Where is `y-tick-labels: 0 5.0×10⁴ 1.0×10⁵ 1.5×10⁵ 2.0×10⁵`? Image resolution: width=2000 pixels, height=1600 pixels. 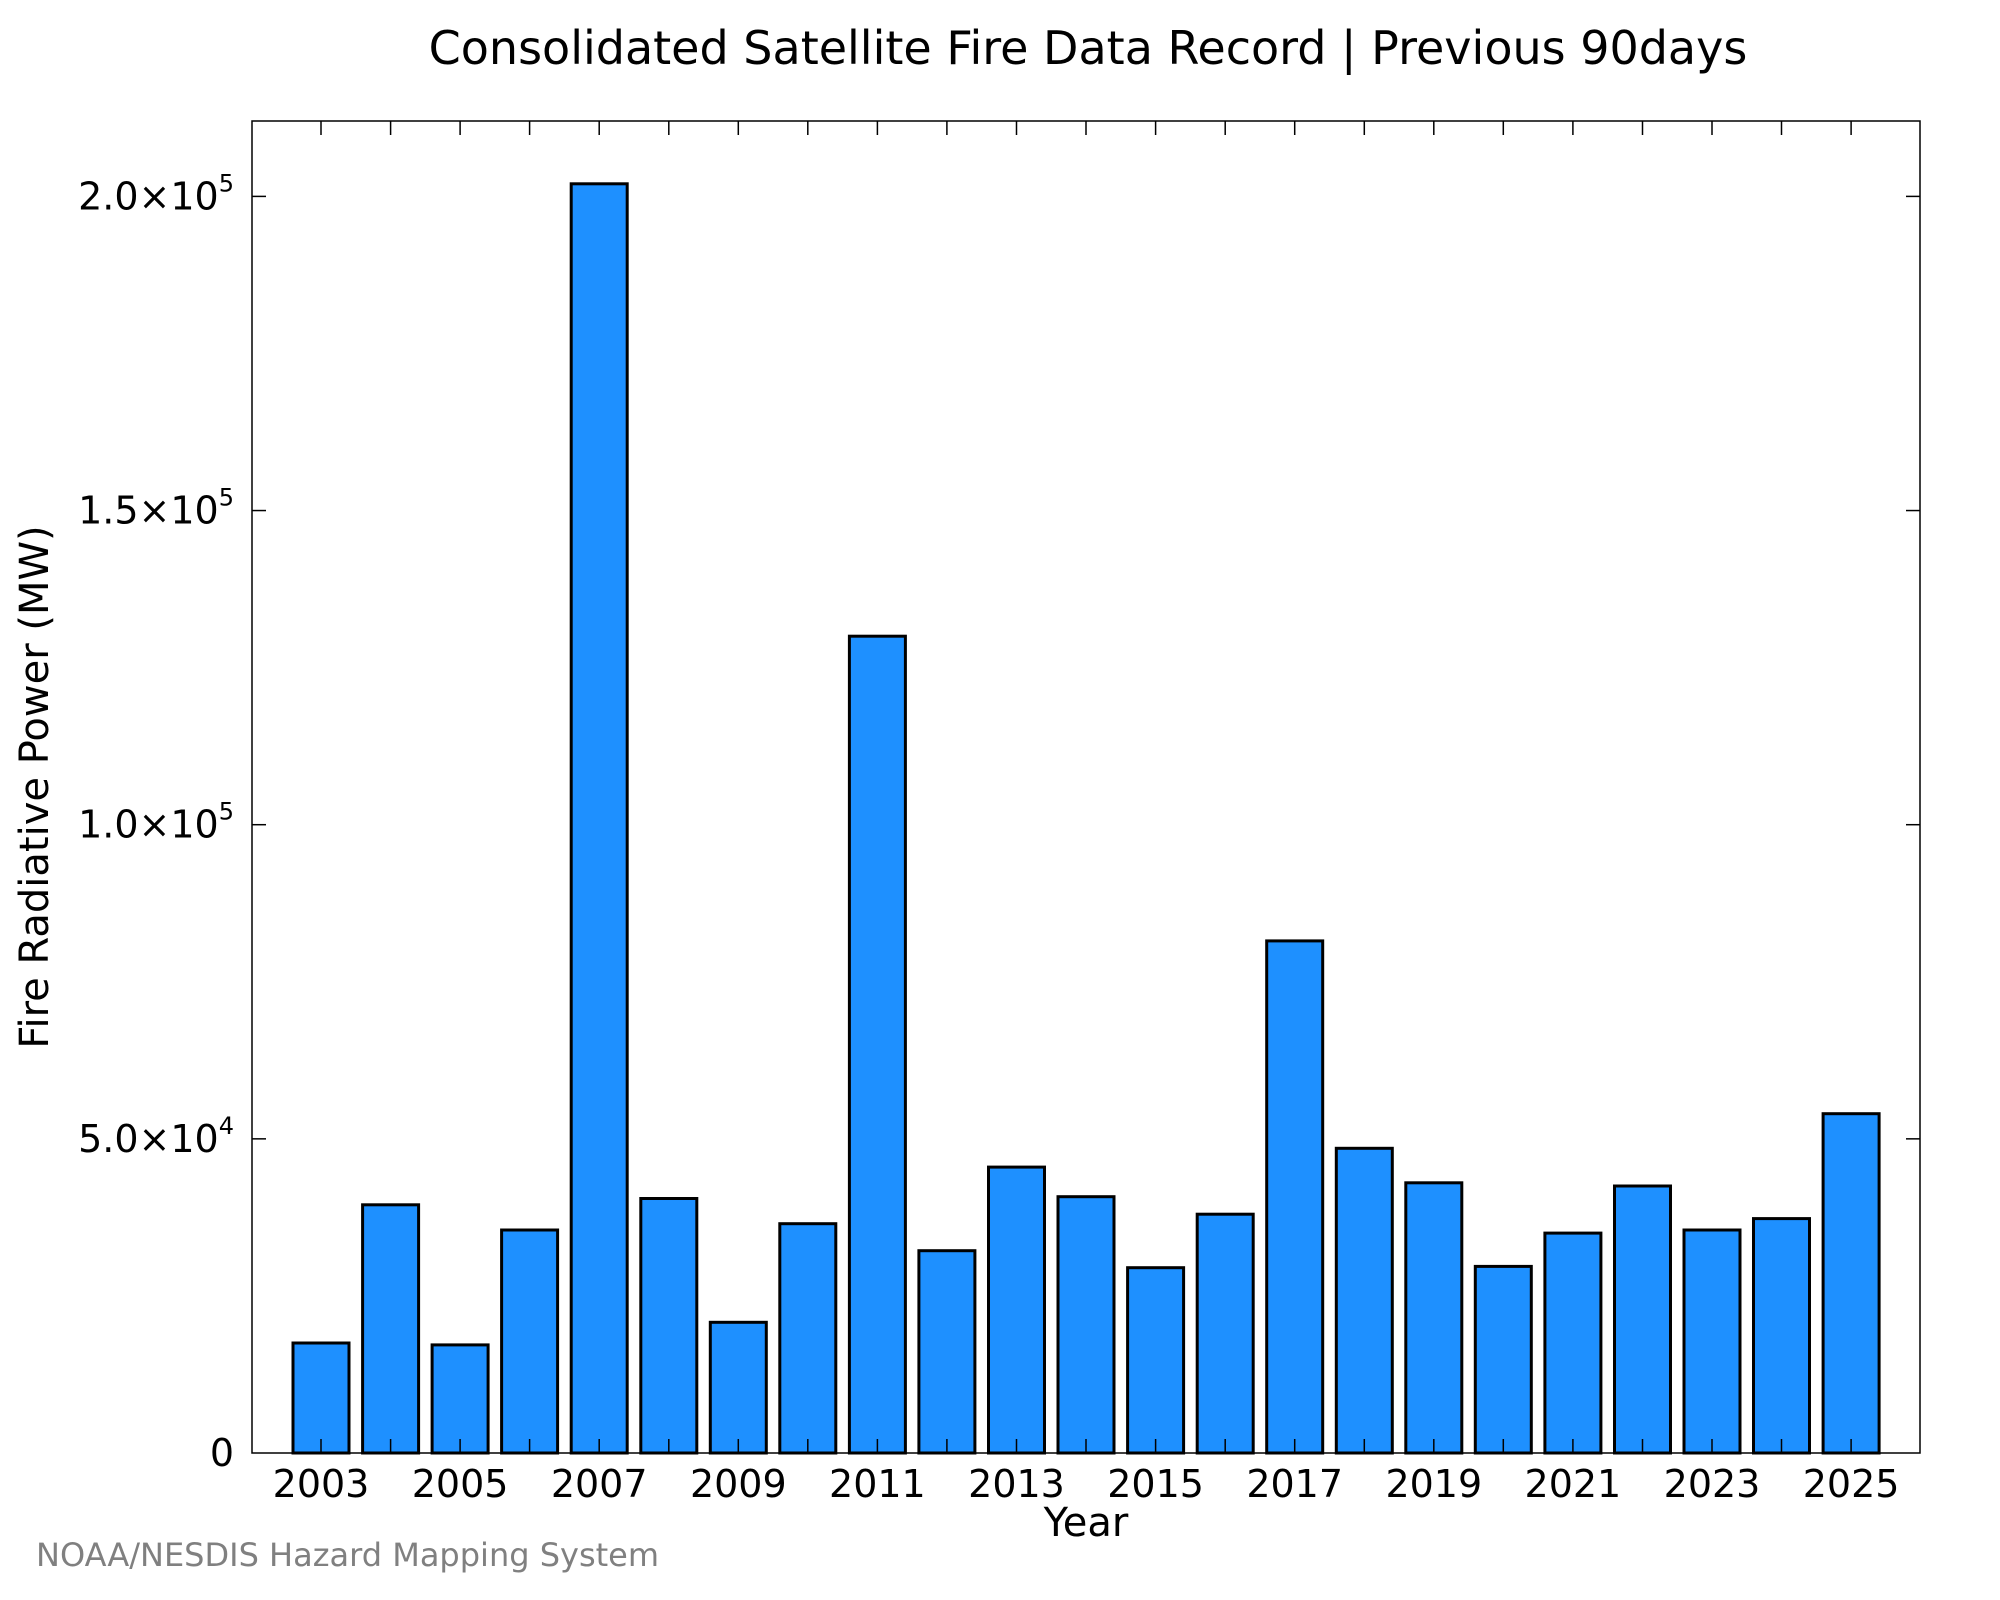 y-tick-labels: 0 5.0×10⁴ 1.0×10⁵ 1.5×10⁵ 2.0×10⁵ is located at coordinates (156, 822).